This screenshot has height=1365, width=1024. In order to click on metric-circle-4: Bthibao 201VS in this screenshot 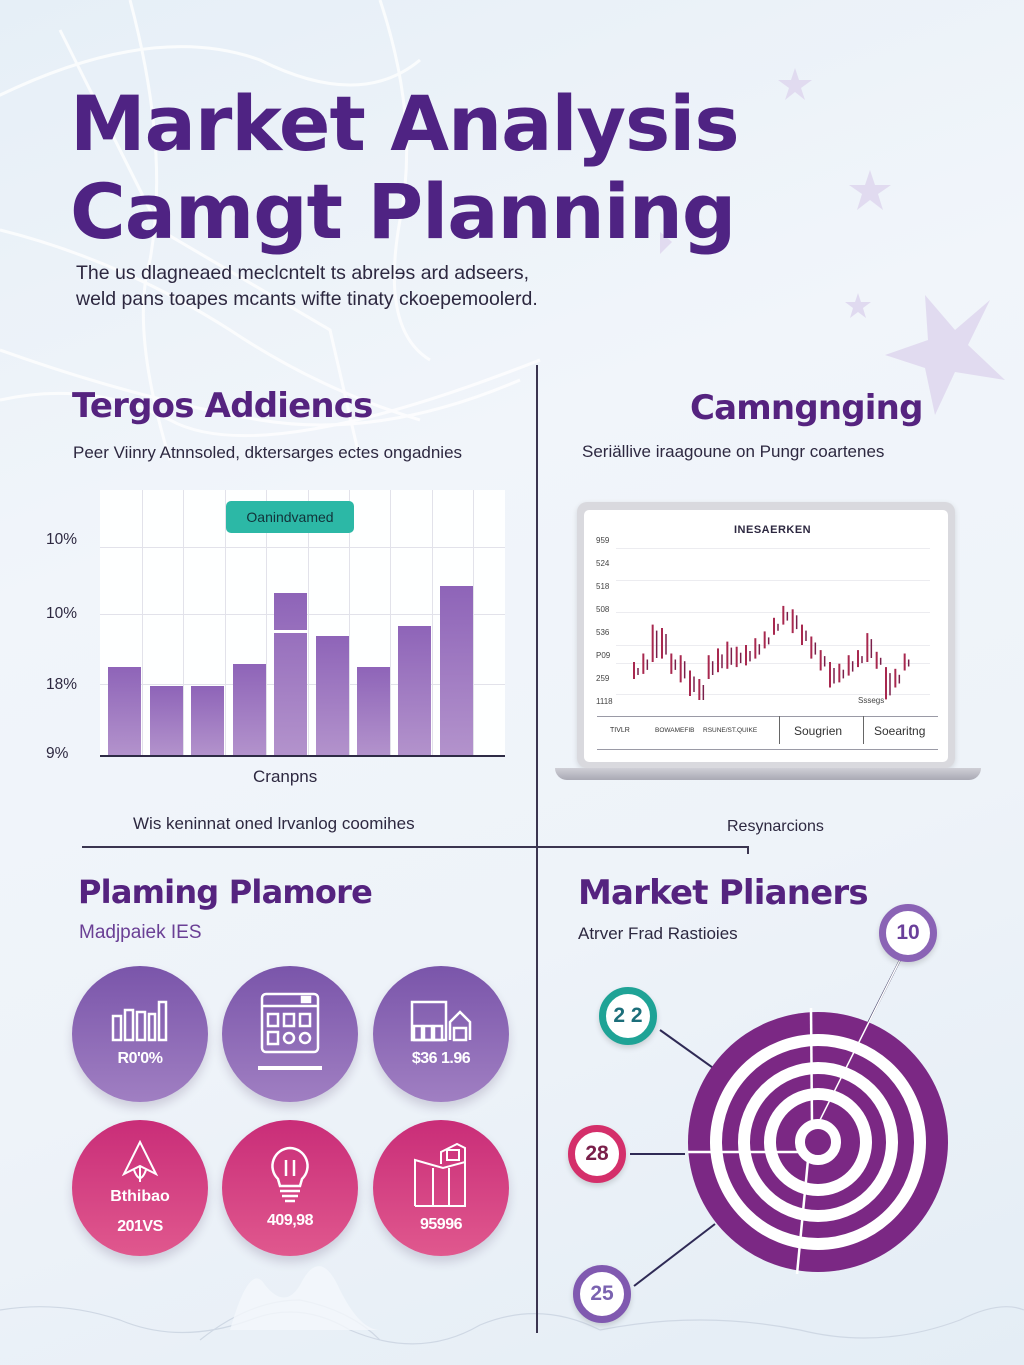, I will do `click(140, 1188)`.